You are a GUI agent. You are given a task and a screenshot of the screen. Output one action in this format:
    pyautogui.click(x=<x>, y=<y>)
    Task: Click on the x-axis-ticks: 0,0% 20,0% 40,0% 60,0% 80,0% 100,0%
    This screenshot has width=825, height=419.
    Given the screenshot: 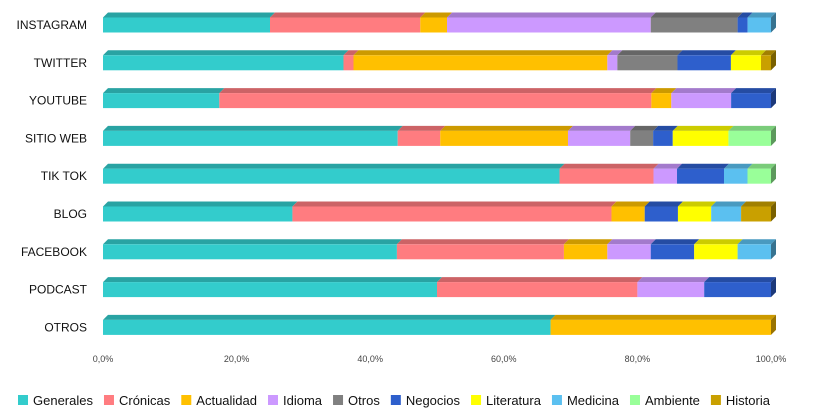 What is the action you would take?
    pyautogui.click(x=440, y=359)
    